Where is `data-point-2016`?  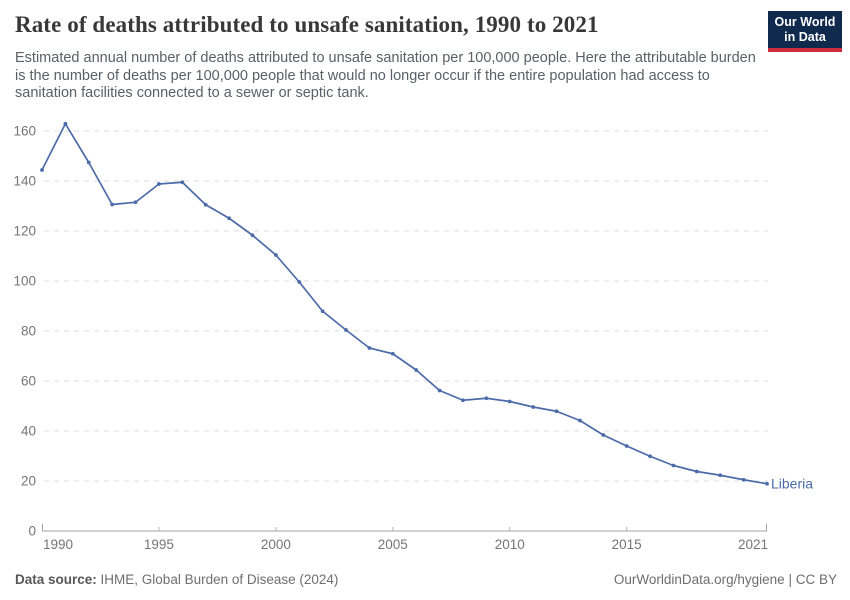 data-point-2016 is located at coordinates (650, 456).